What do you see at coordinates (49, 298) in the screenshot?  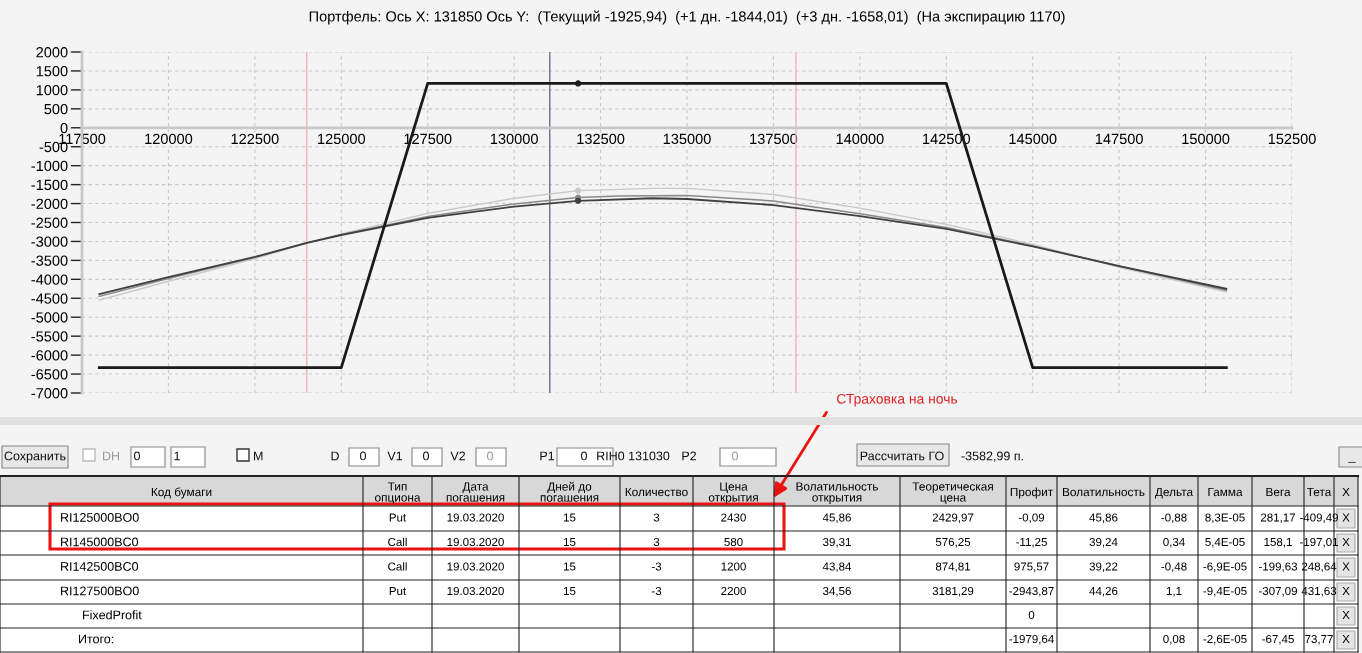 I see `y-tick-label: -4500` at bounding box center [49, 298].